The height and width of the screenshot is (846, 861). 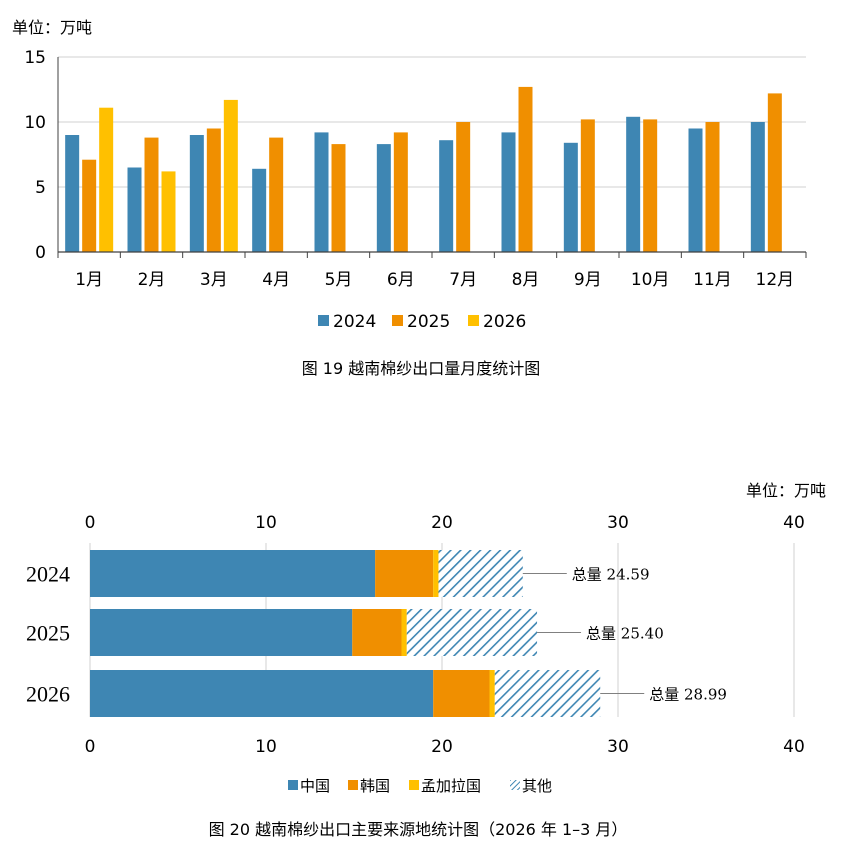 I want to click on chart19-legend-label: 2025, so click(x=428, y=322).